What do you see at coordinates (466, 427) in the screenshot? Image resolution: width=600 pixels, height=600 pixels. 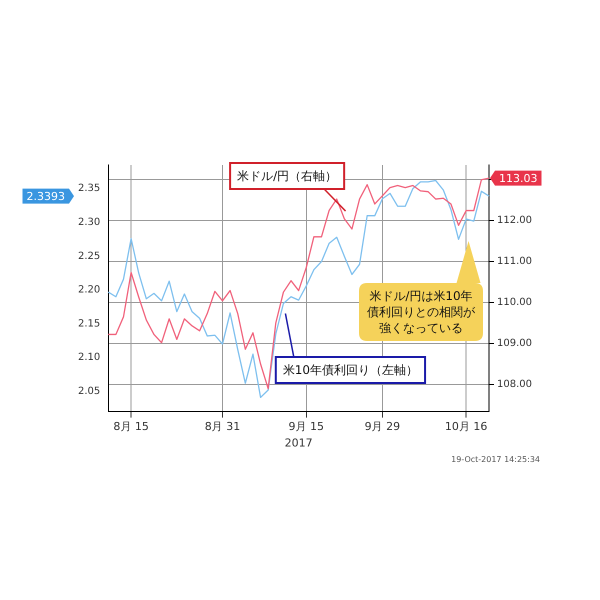 I see `x-tick-label: 10月 16` at bounding box center [466, 427].